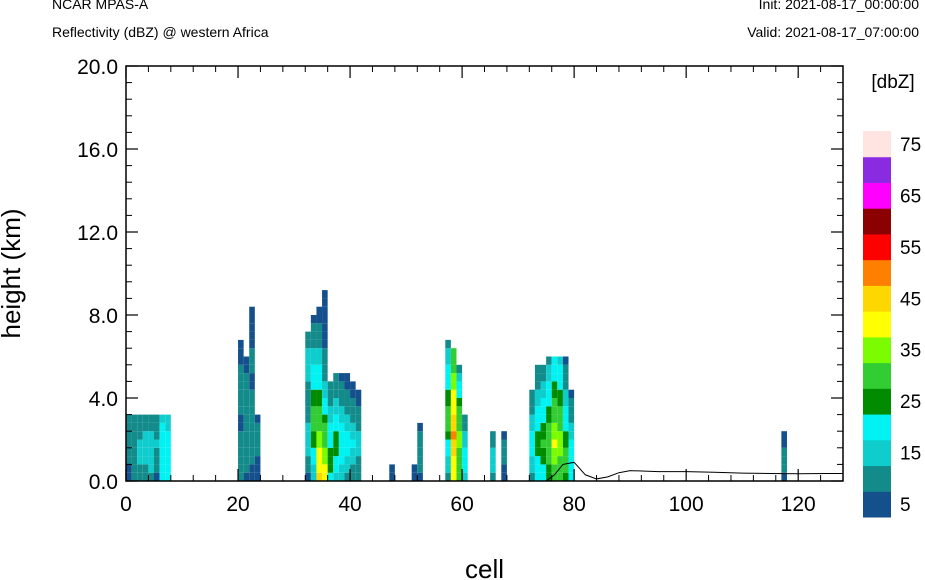  What do you see at coordinates (349, 504) in the screenshot?
I see `x-tick-label: 40` at bounding box center [349, 504].